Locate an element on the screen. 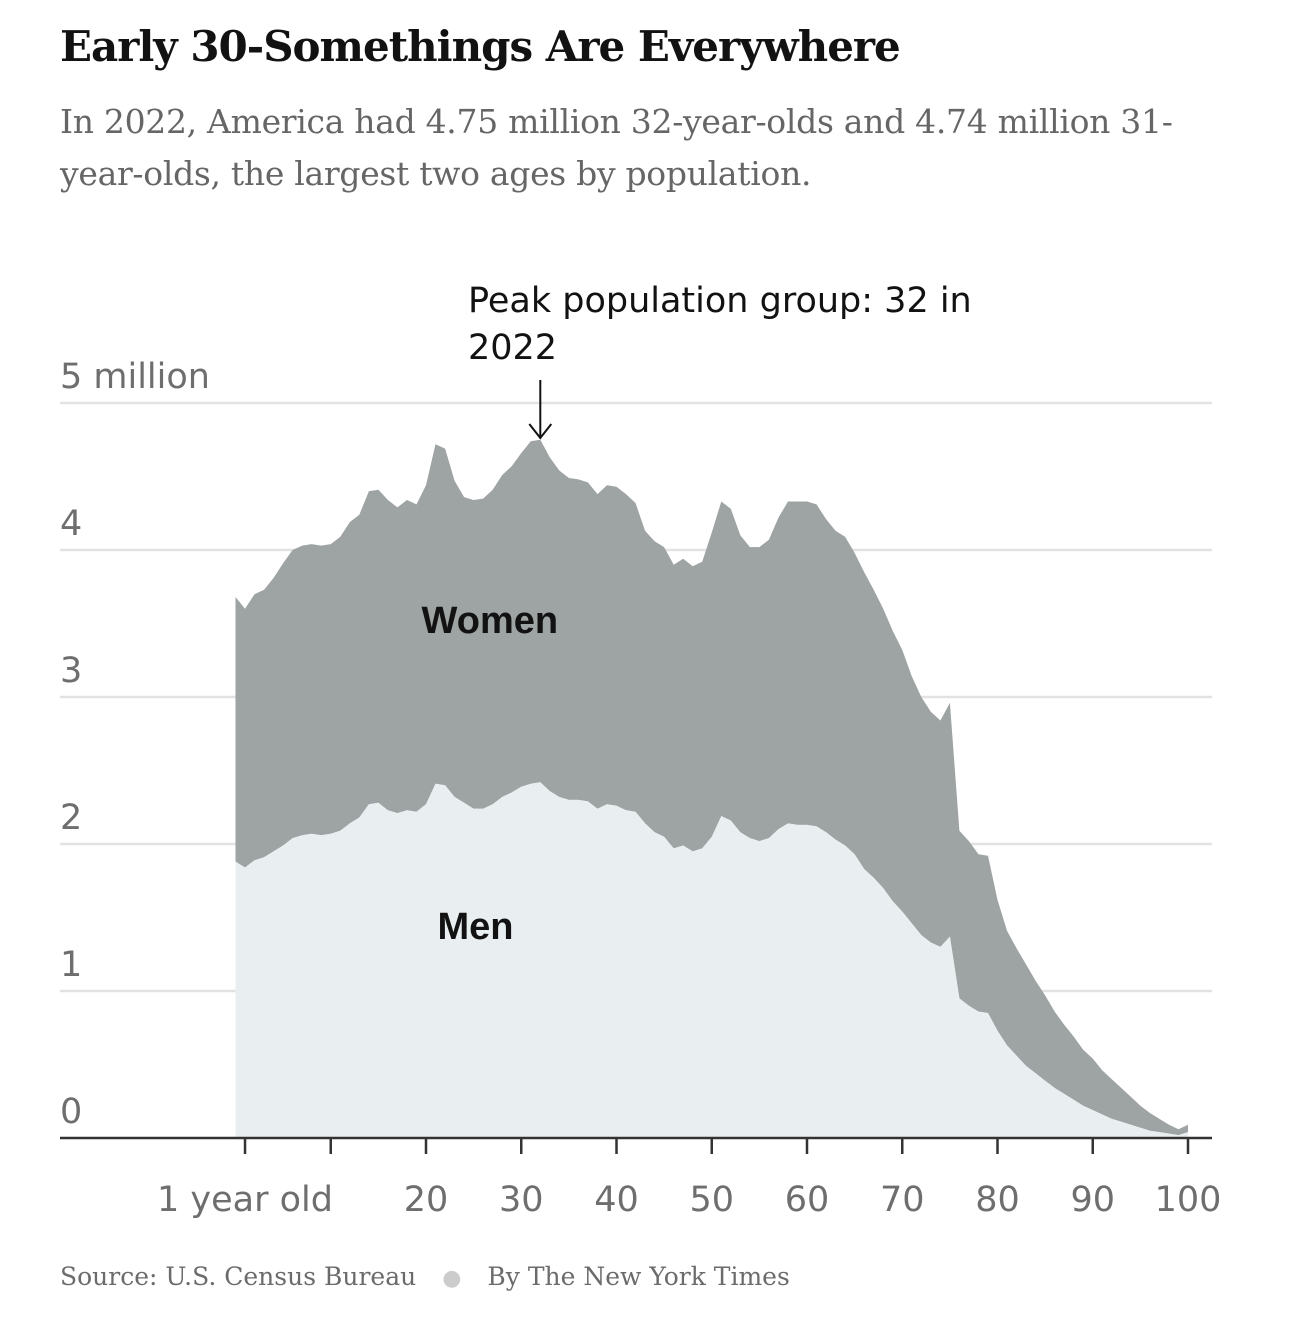 Image resolution: width=1290 pixels, height=1328 pixels. x-tick-label: 100 is located at coordinates (1188, 1200).